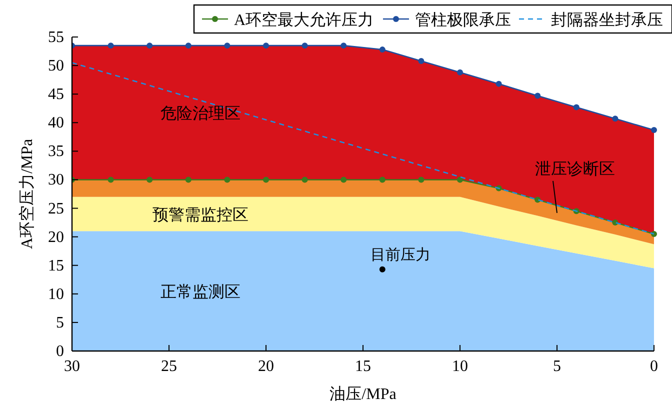 Image resolution: width=672 pixels, height=405 pixels. What do you see at coordinates (56, 294) in the screenshot?
I see `y-tick-label: 10` at bounding box center [56, 294].